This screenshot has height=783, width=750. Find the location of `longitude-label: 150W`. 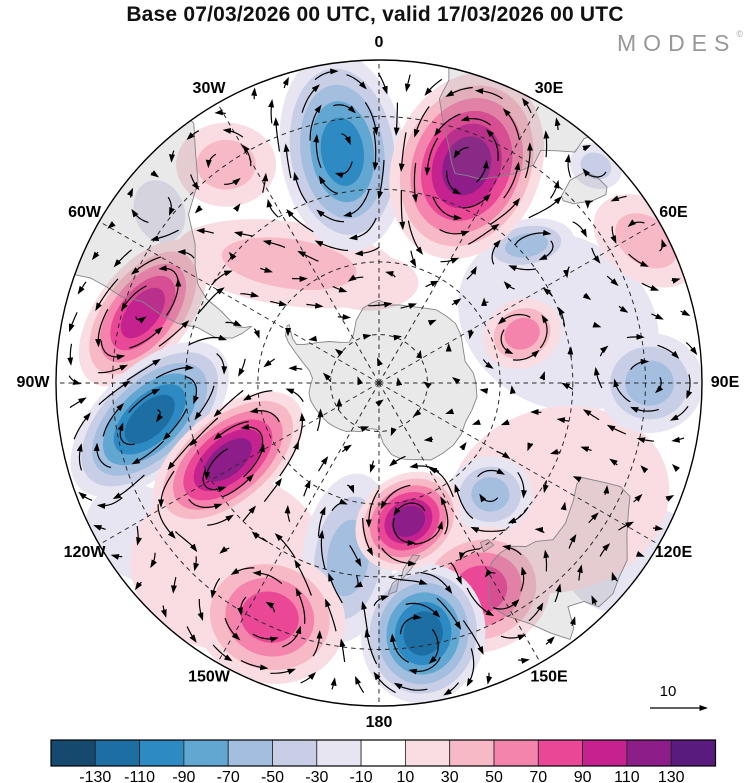

longitude-label: 150W is located at coordinates (209, 677).